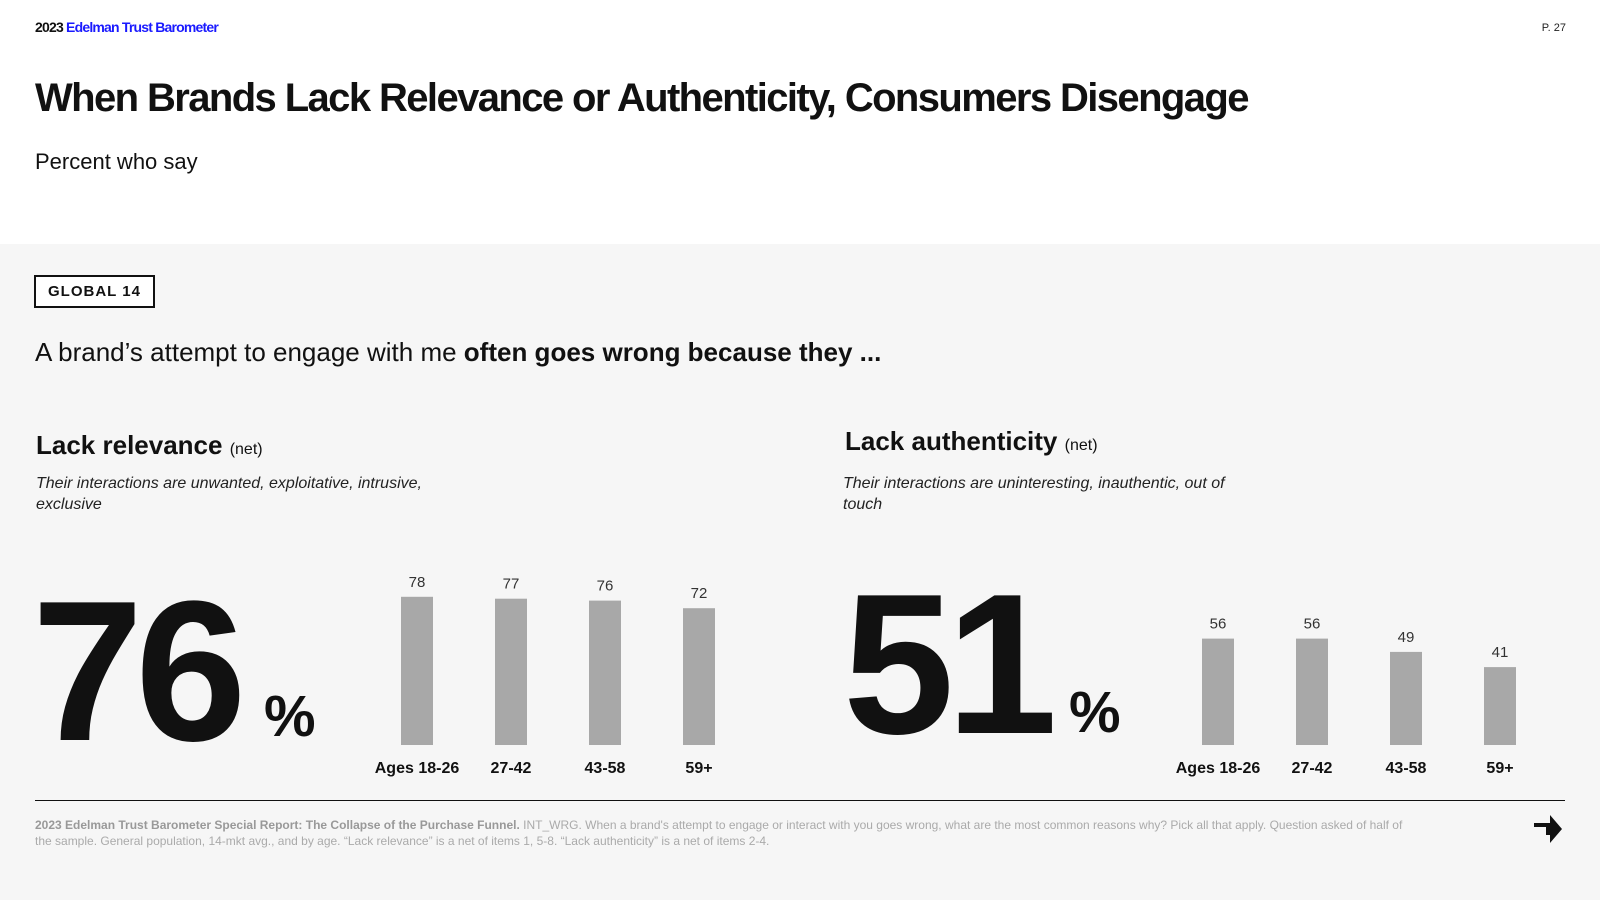 The image size is (1600, 900). What do you see at coordinates (1500, 652) in the screenshot?
I see `bar-value-label: 41` at bounding box center [1500, 652].